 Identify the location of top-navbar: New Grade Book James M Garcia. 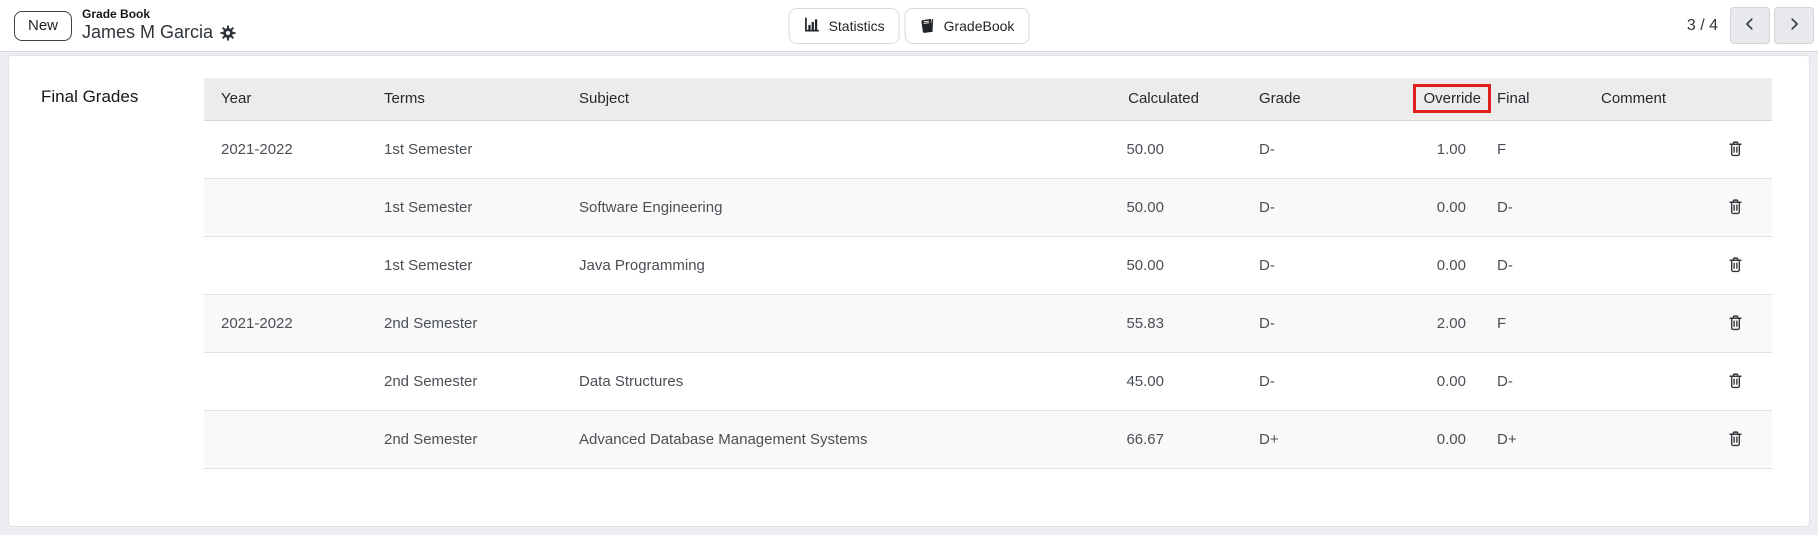
(909, 26).